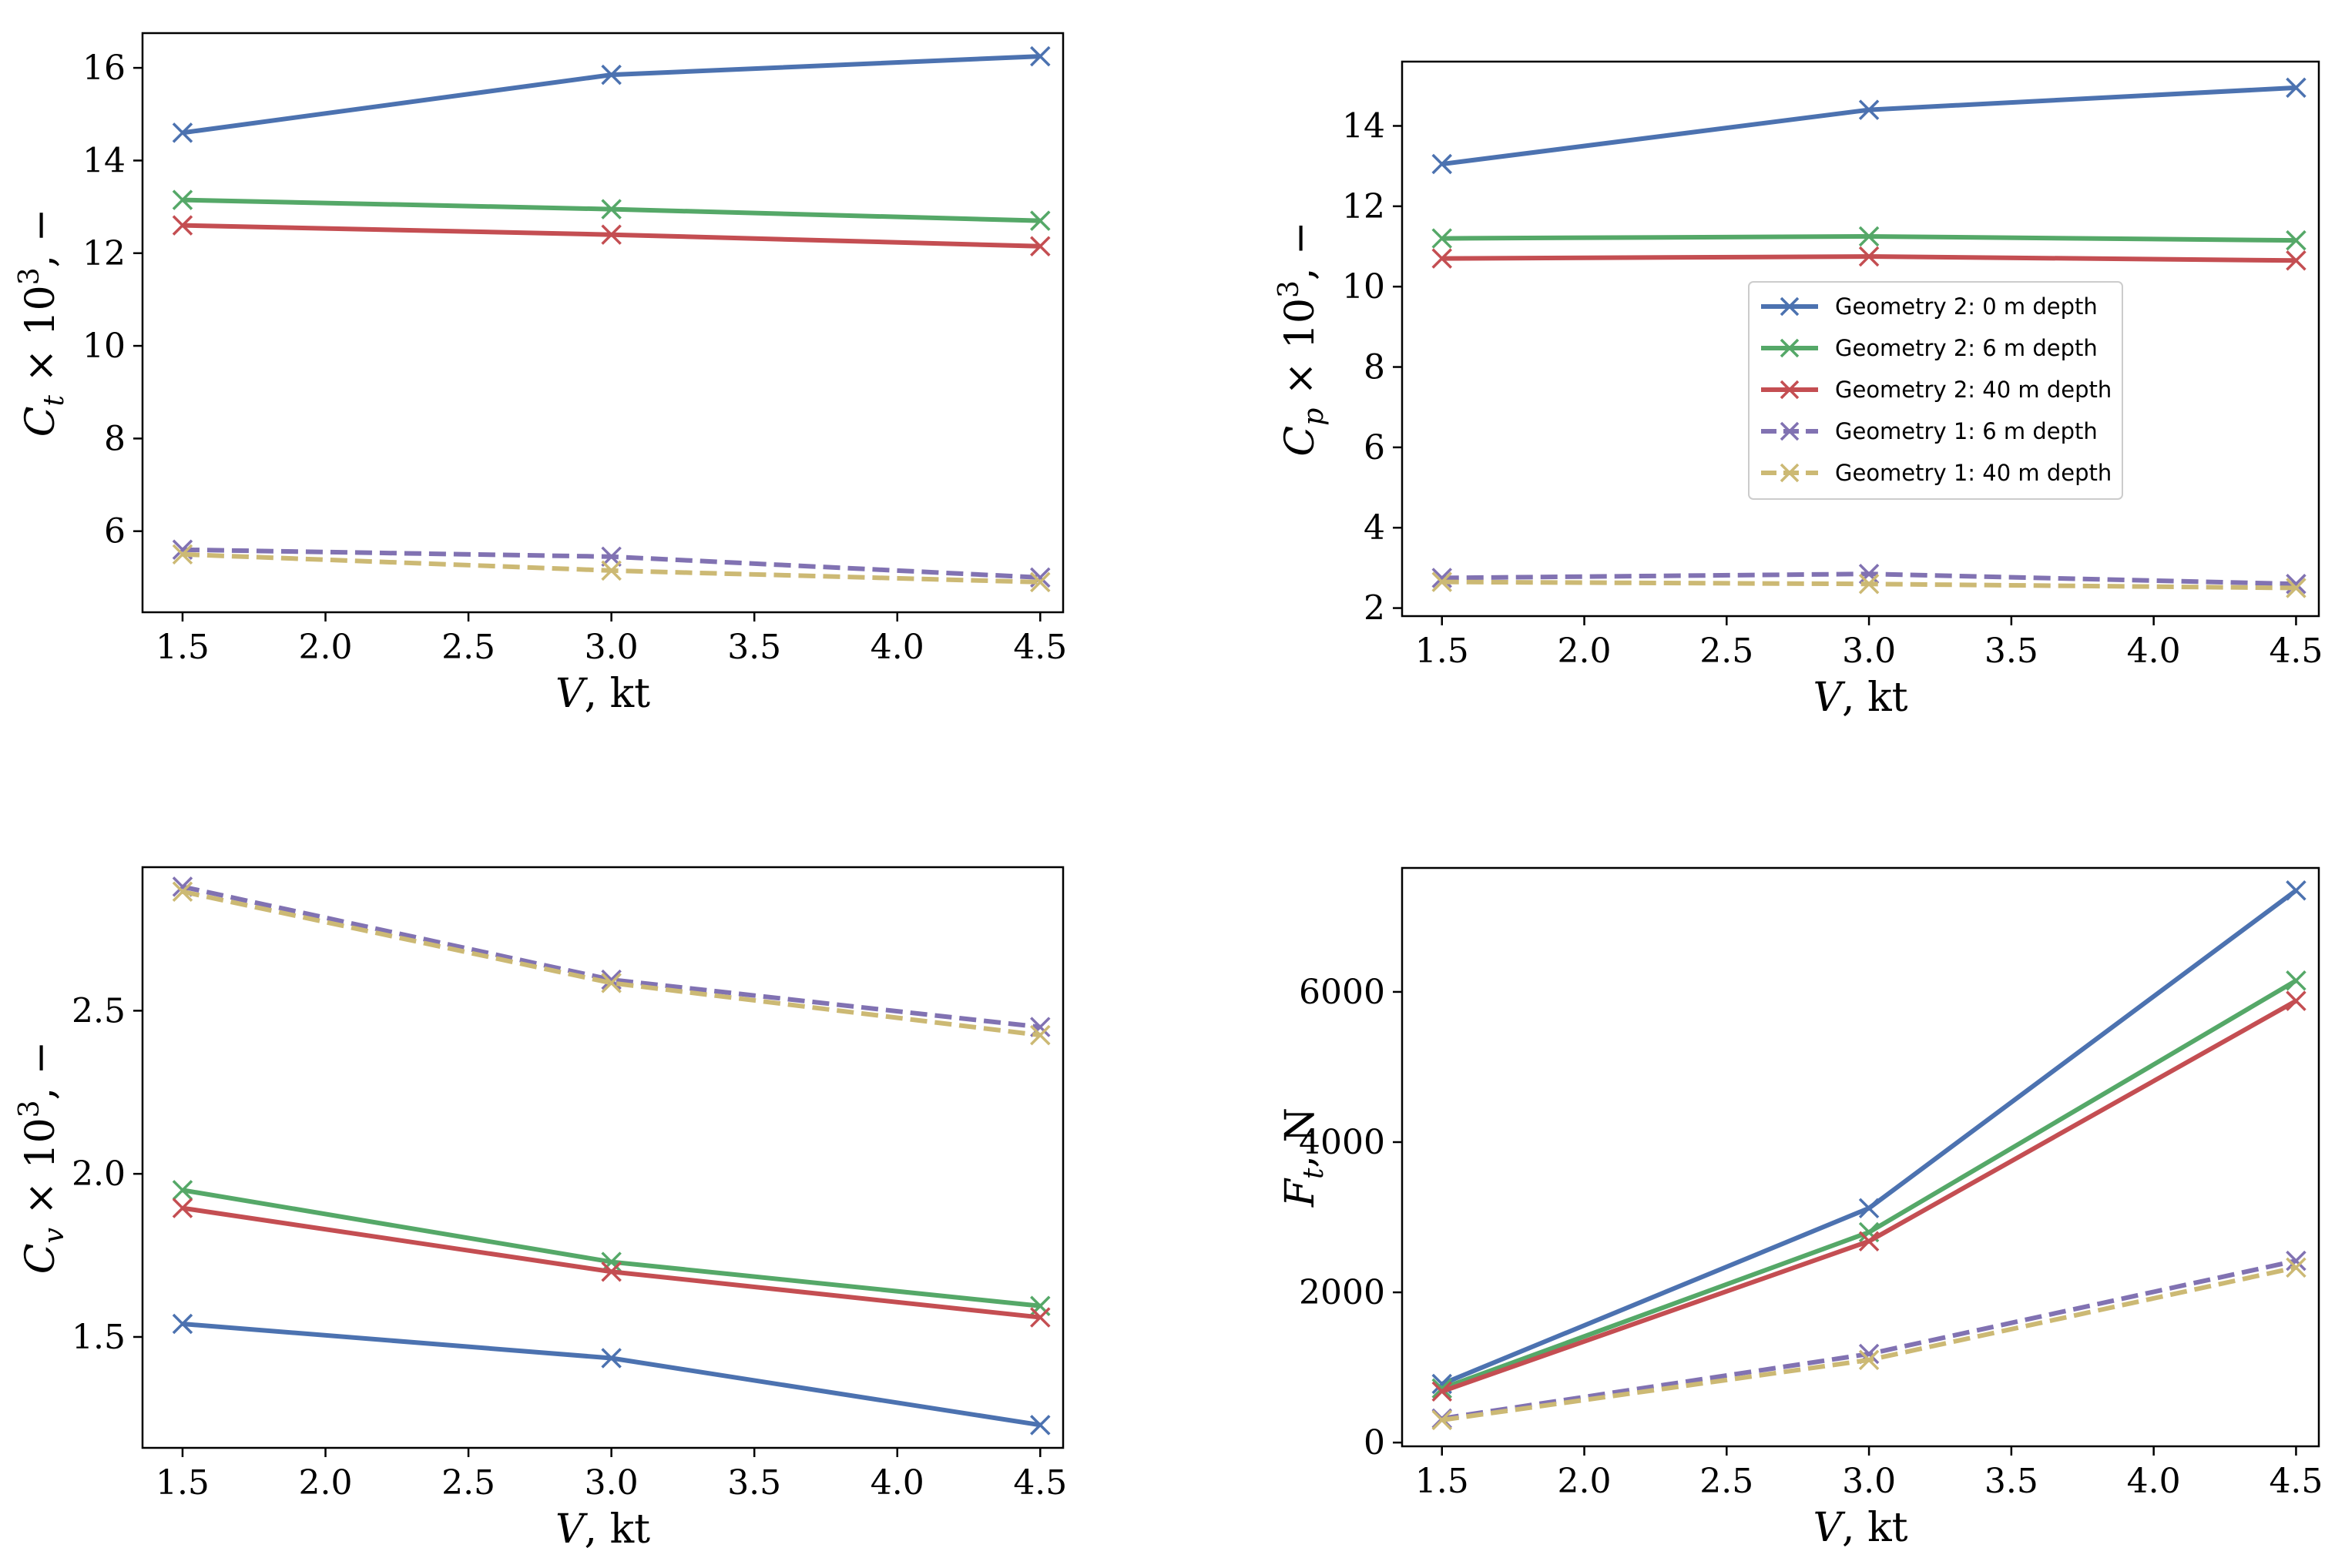 This screenshot has height=1568, width=2335. Describe the element at coordinates (99, 1010) in the screenshot. I see `y-tick-label: 2.5` at that location.